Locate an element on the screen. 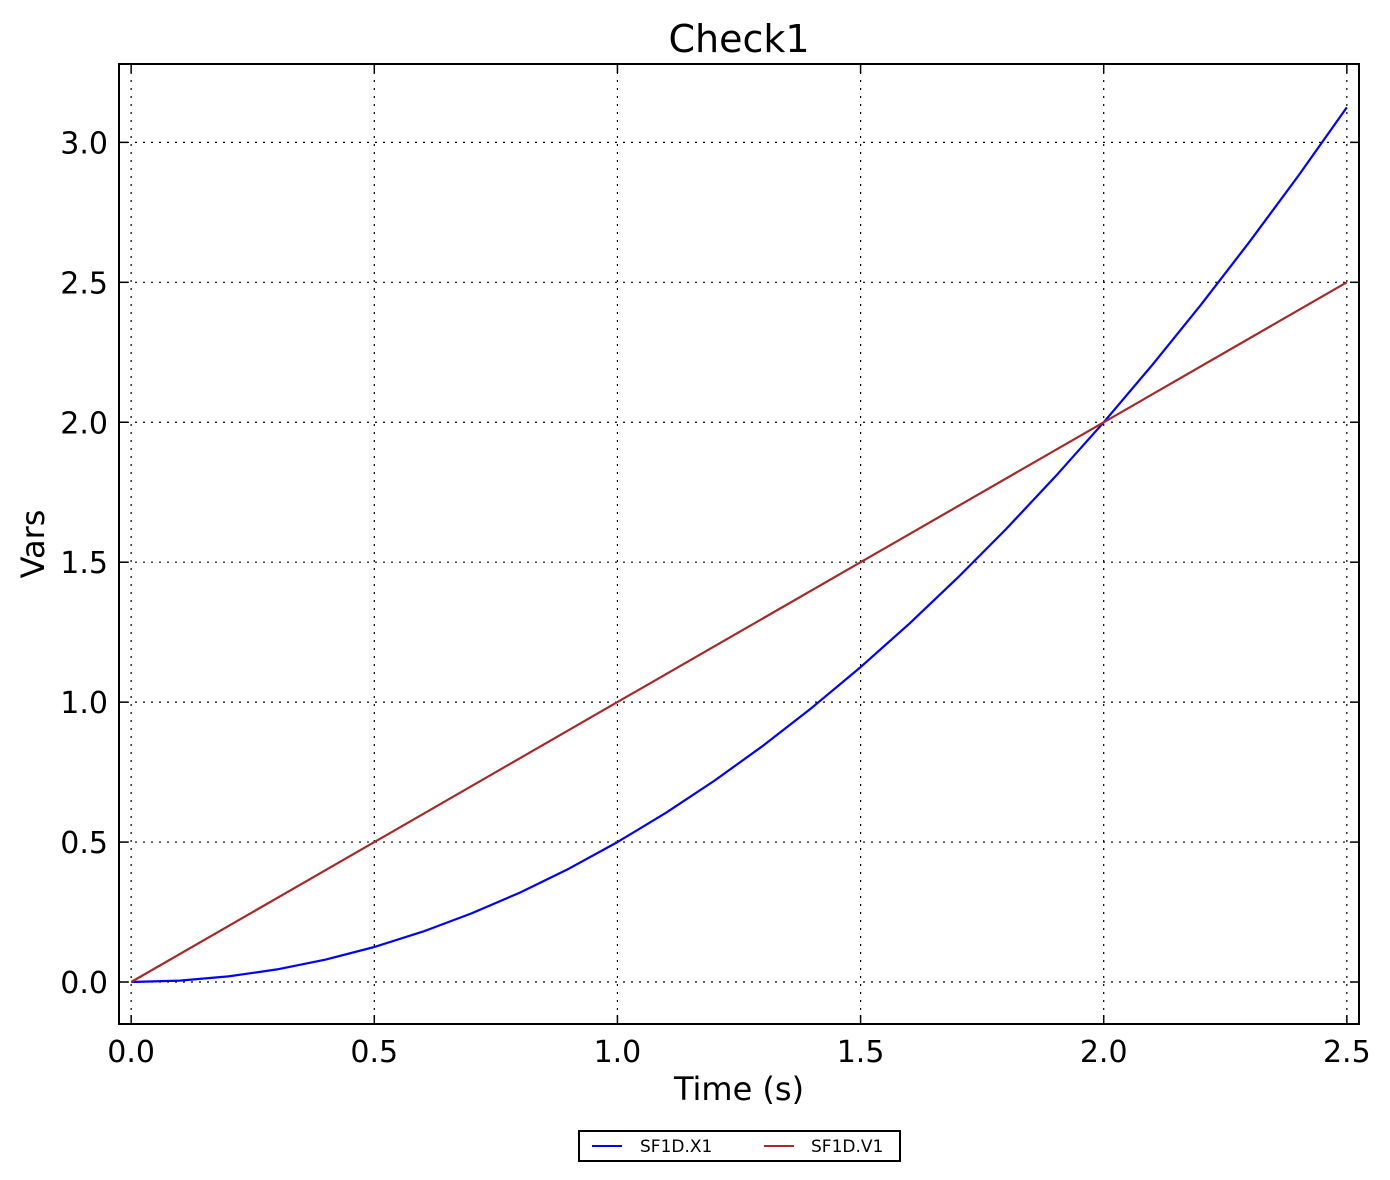  chart-title: Check1 is located at coordinates (738, 39).